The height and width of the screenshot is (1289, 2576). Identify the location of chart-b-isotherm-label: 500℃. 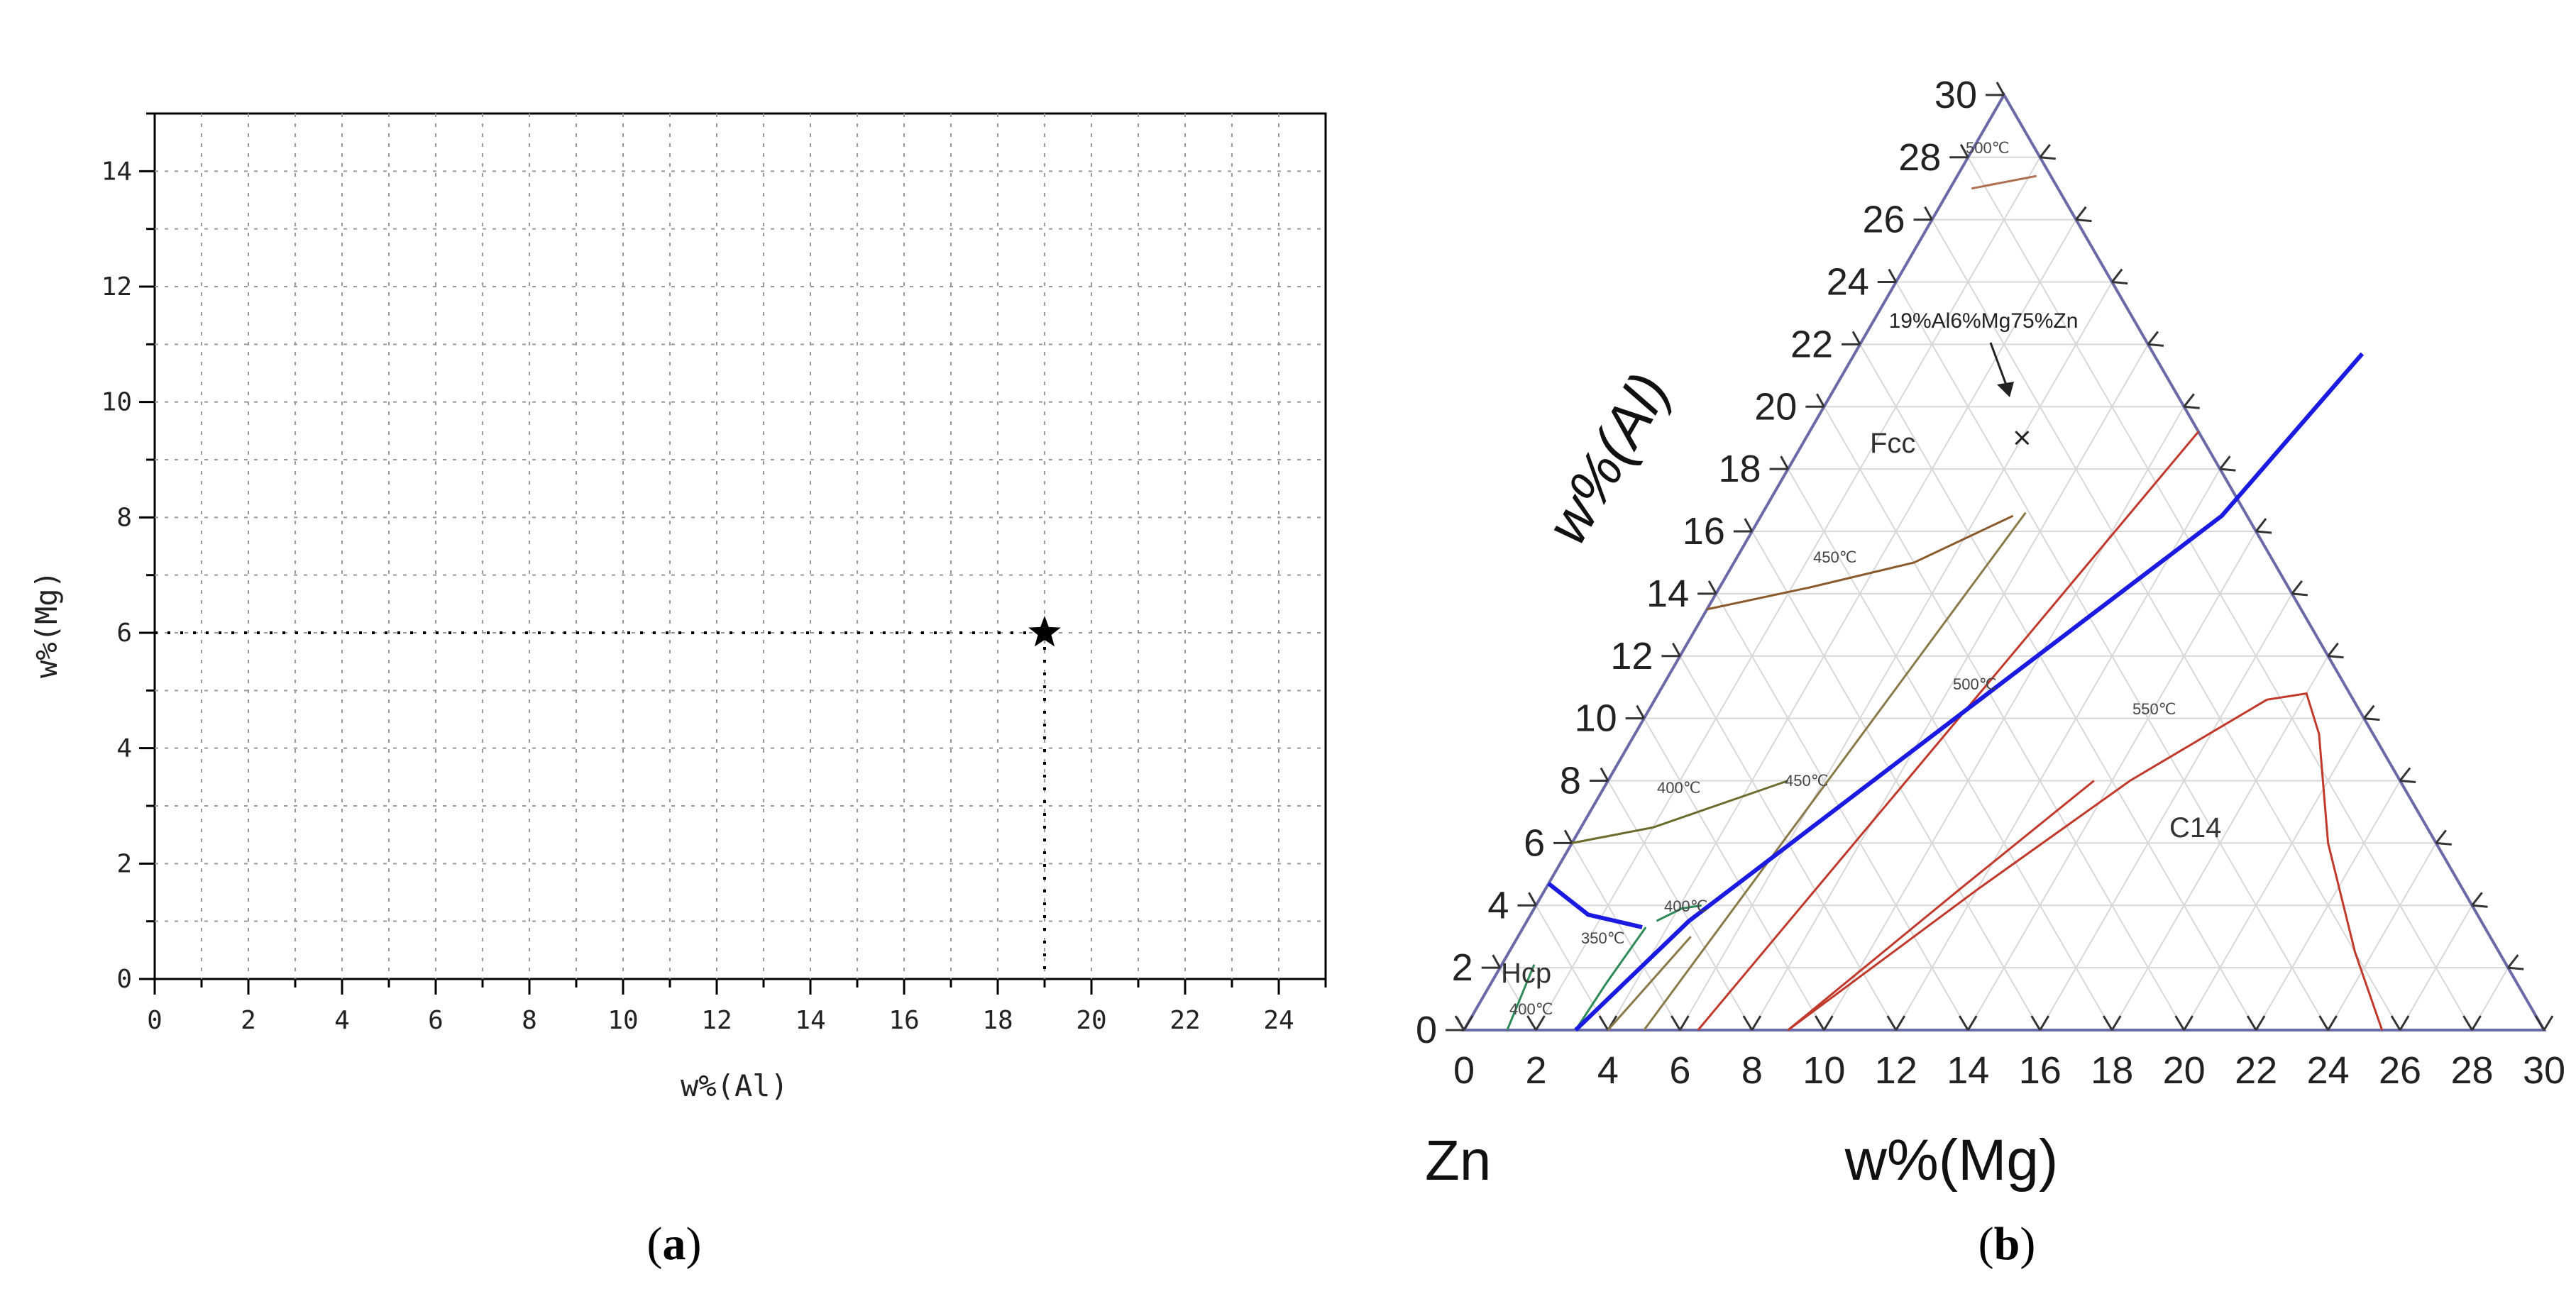
(1987, 148).